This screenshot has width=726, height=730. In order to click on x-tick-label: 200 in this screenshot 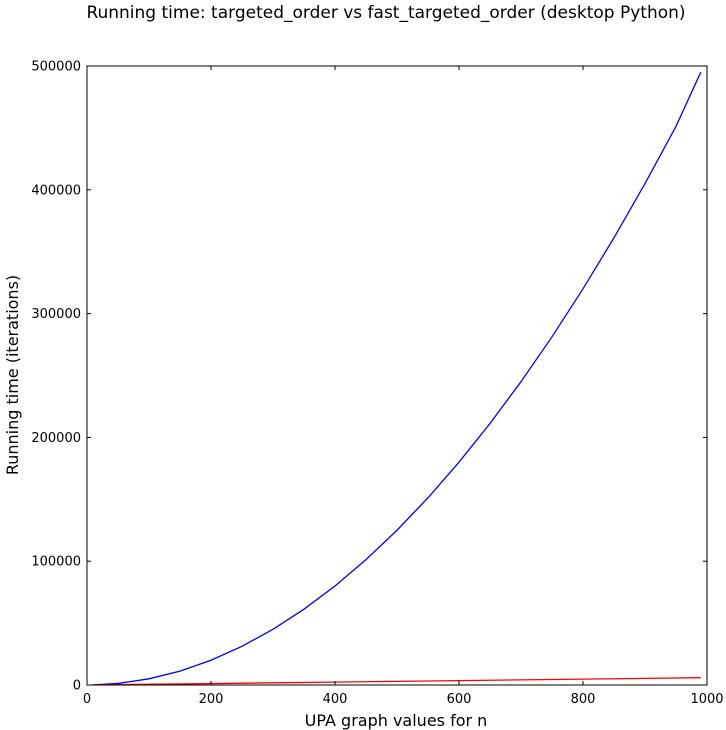, I will do `click(211, 699)`.